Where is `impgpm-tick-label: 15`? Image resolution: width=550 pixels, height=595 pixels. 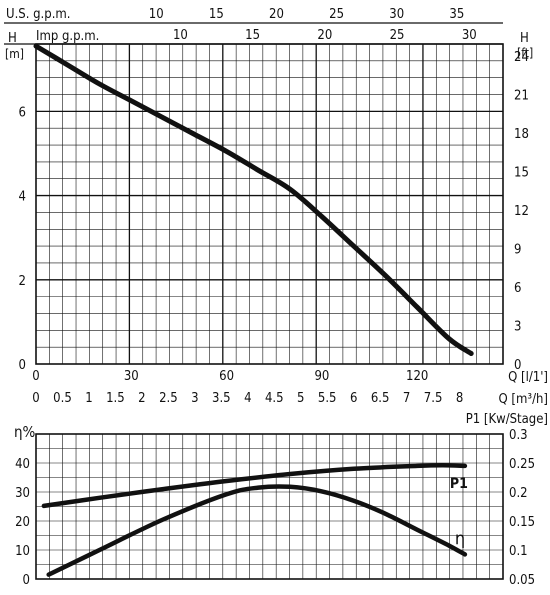
impgpm-tick-label: 15 is located at coordinates (252, 35).